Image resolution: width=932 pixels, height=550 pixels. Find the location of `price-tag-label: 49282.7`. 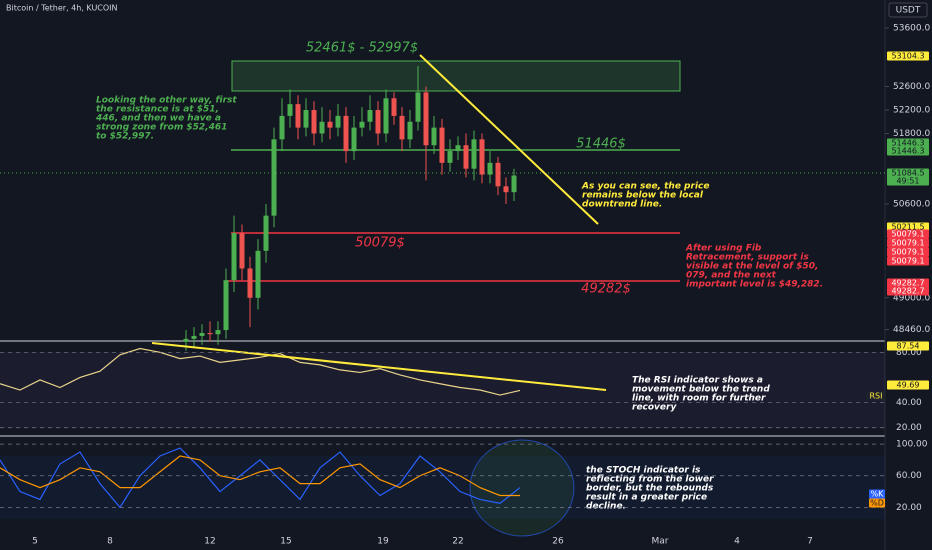

price-tag-label: 49282.7 is located at coordinates (907, 291).